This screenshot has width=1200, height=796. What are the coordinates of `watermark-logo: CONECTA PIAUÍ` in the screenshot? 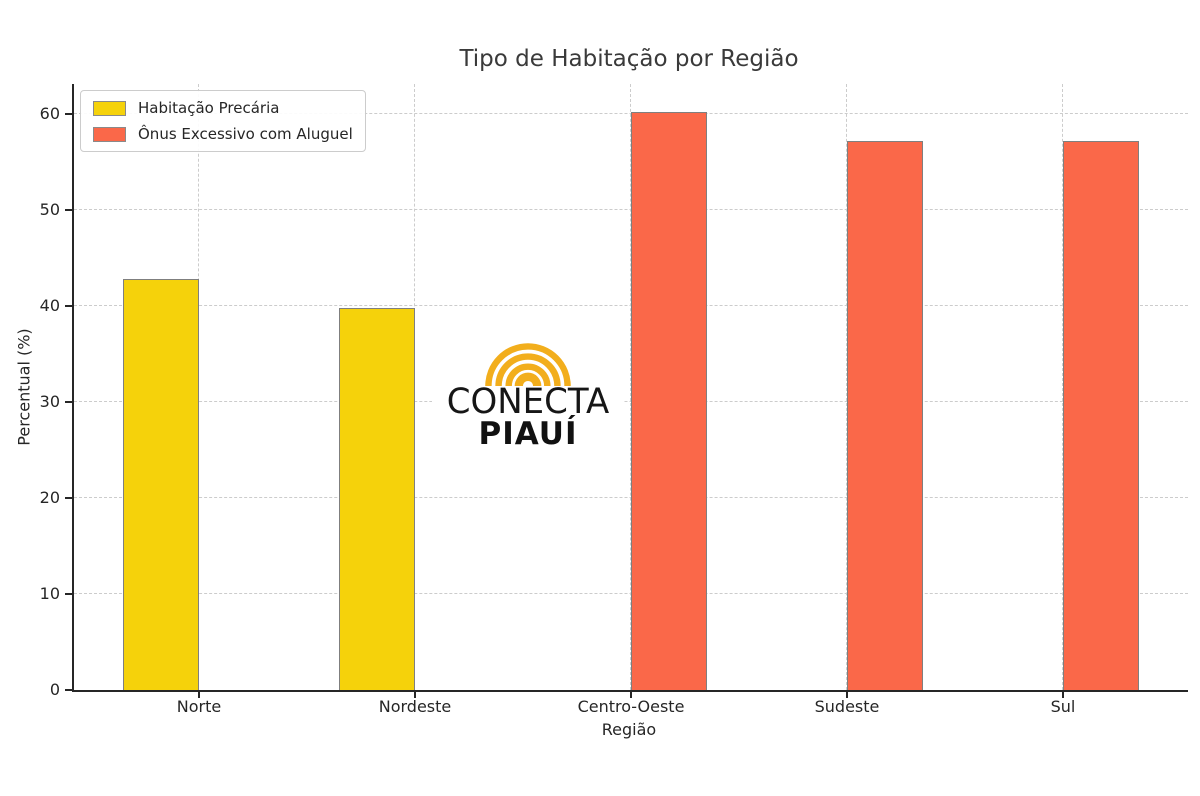 It's located at (528, 399).